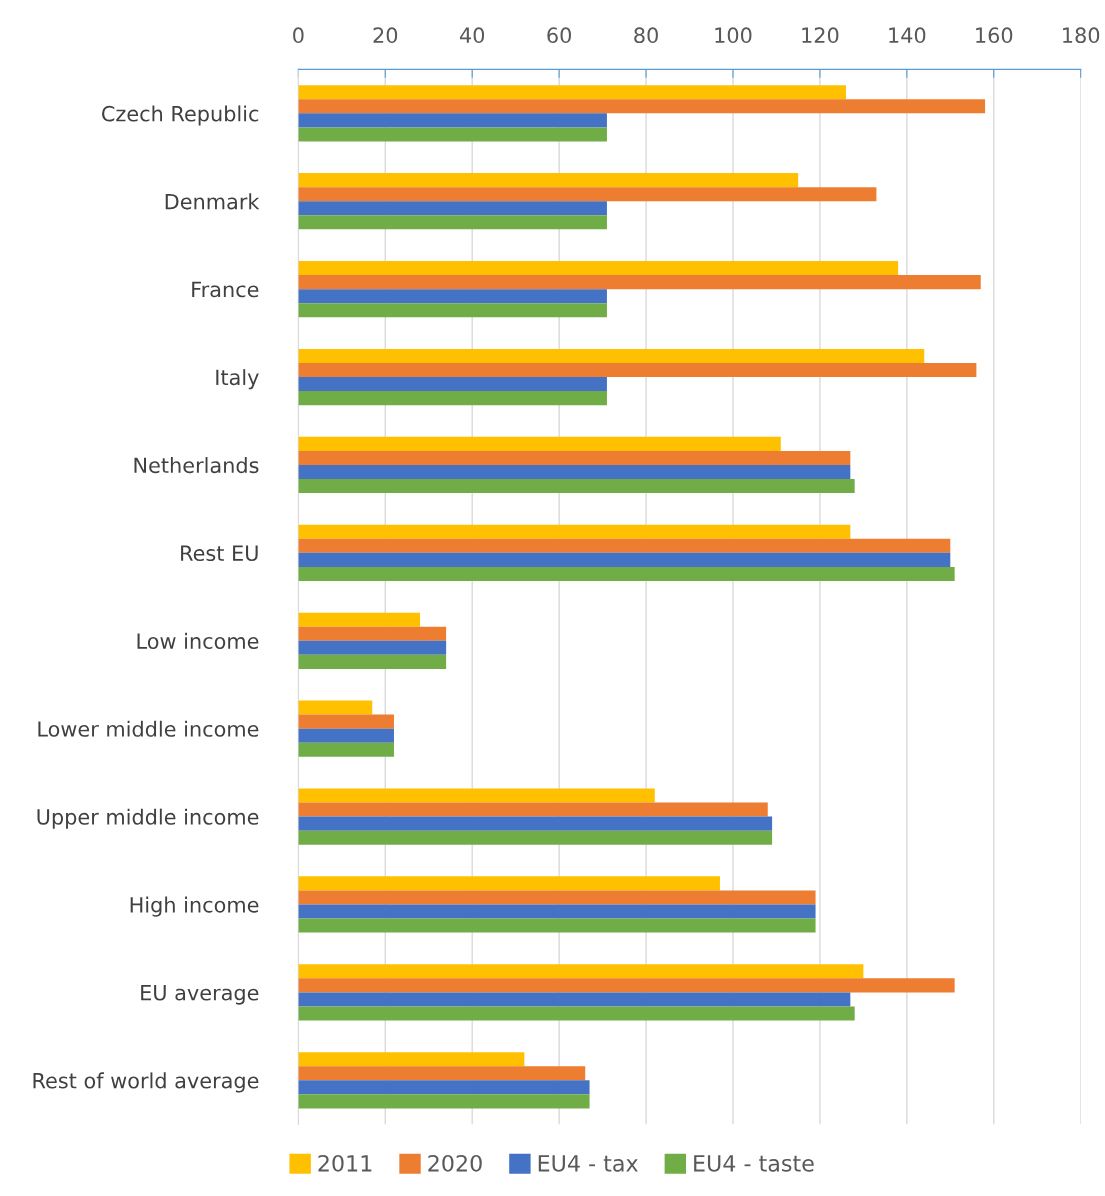  What do you see at coordinates (219, 553) in the screenshot?
I see `y-tick-label: Rest EU` at bounding box center [219, 553].